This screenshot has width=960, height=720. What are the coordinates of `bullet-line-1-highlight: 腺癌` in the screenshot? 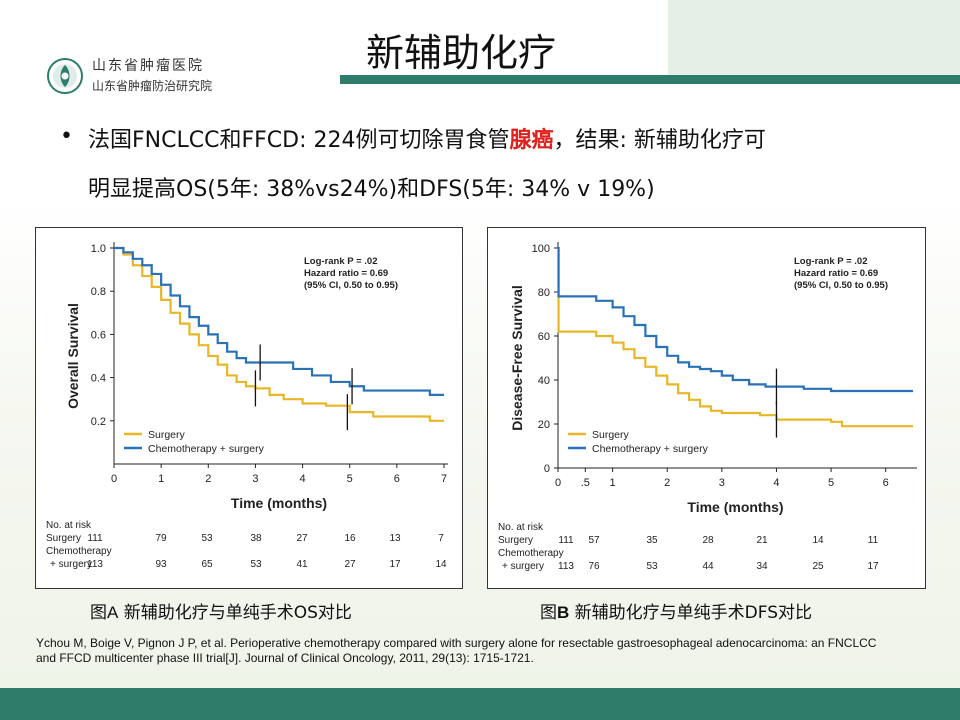 It's located at (531, 140).